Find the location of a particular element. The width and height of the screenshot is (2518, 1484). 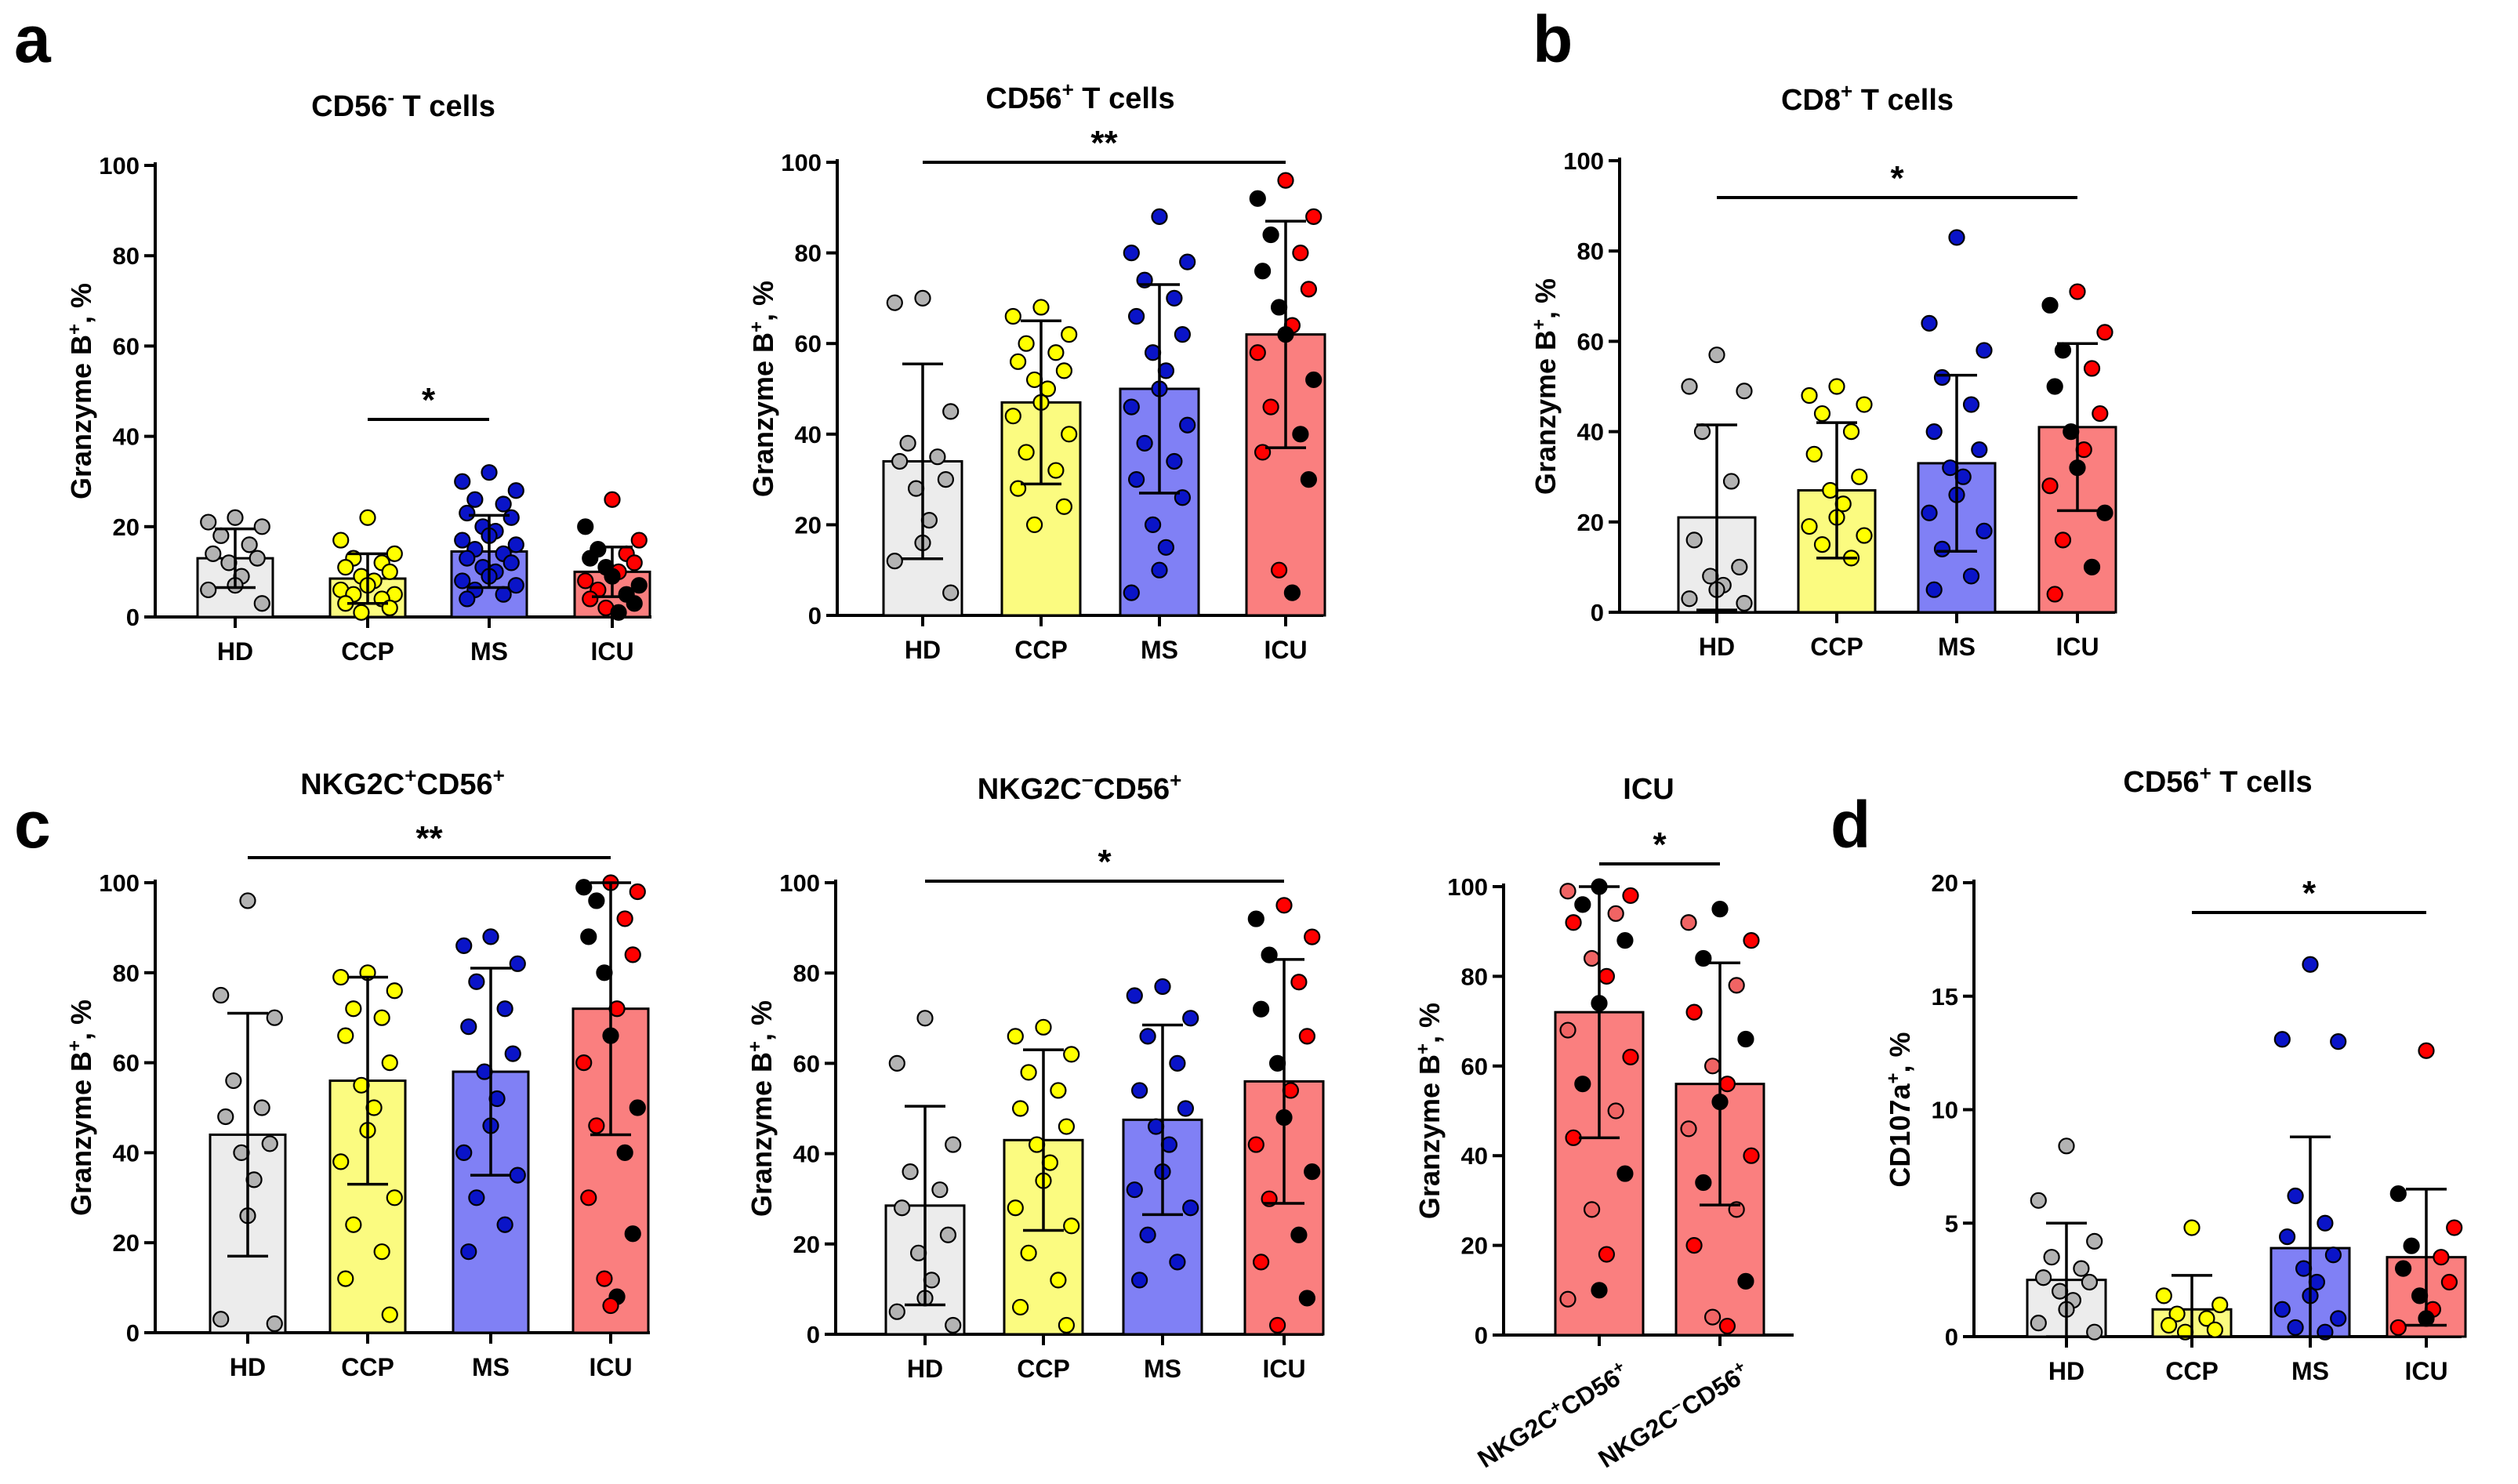

y-tick-label: 15 is located at coordinates (1945, 996).